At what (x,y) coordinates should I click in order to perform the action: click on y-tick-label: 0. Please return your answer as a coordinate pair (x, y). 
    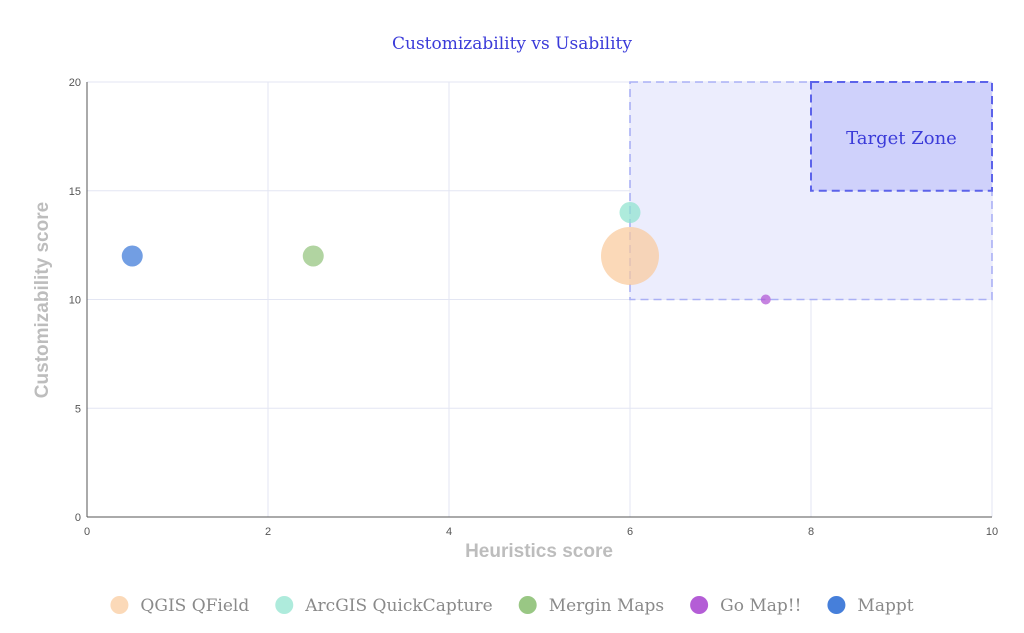
    Looking at the image, I should click on (78, 518).